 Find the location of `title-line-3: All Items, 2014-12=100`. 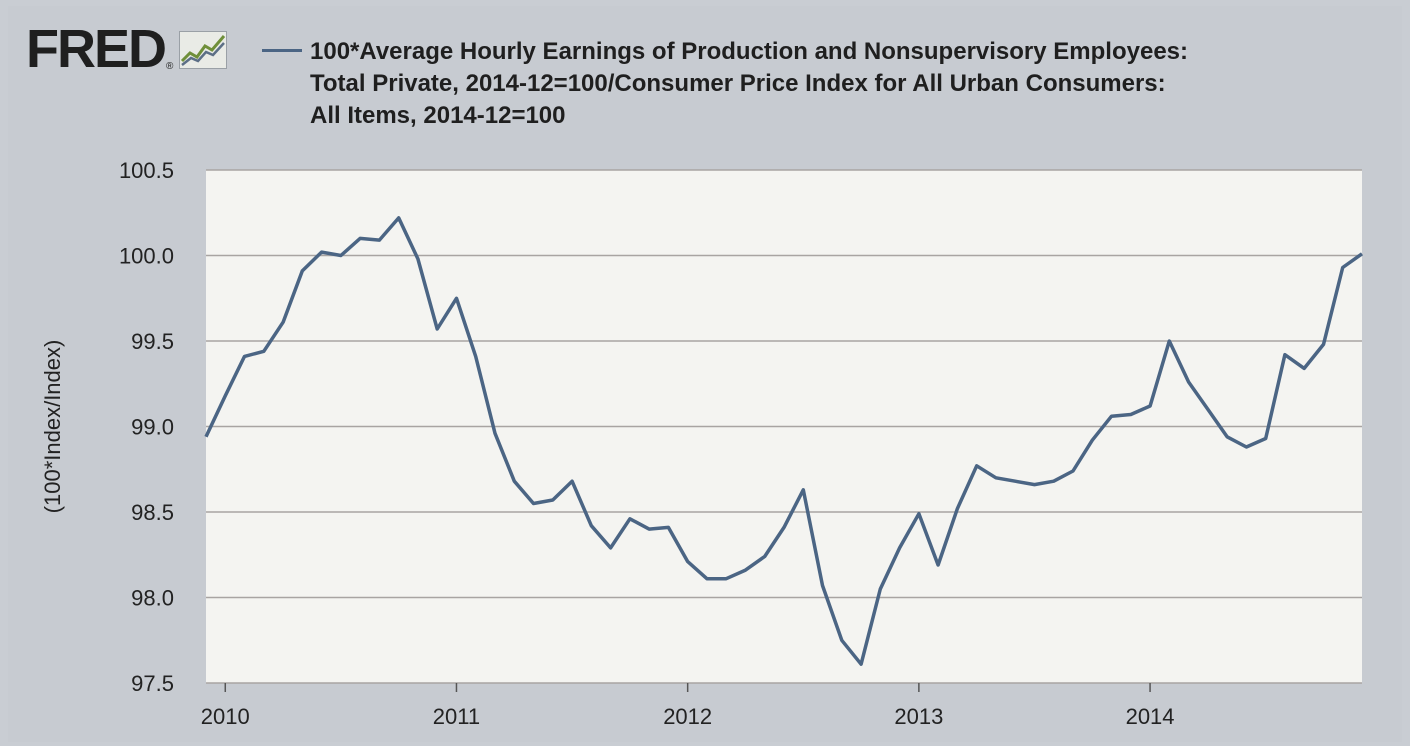

title-line-3: All Items, 2014-12=100 is located at coordinates (438, 115).